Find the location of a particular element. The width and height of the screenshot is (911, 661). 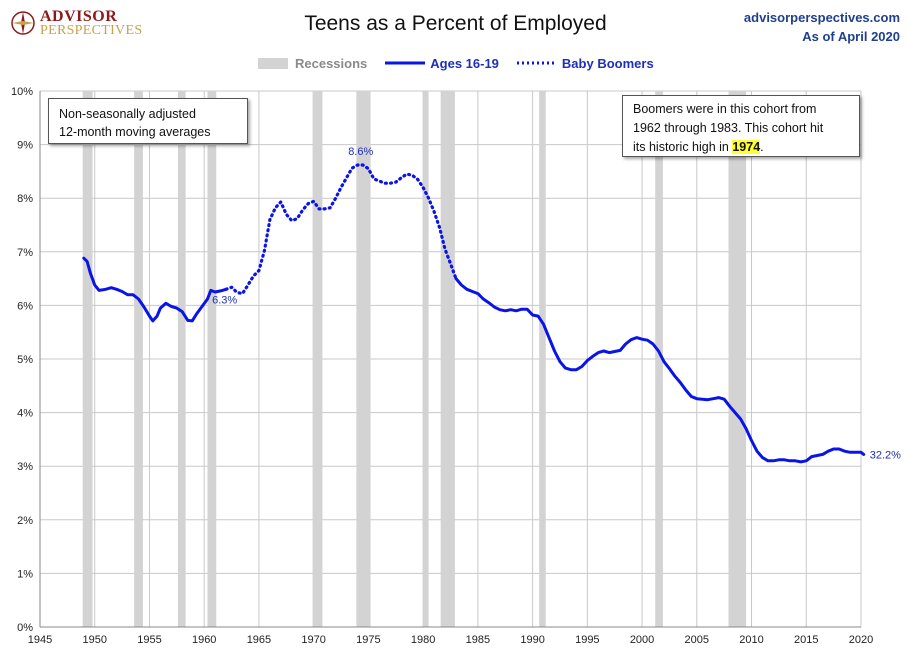

x-tick-label: 2015 is located at coordinates (806, 640).